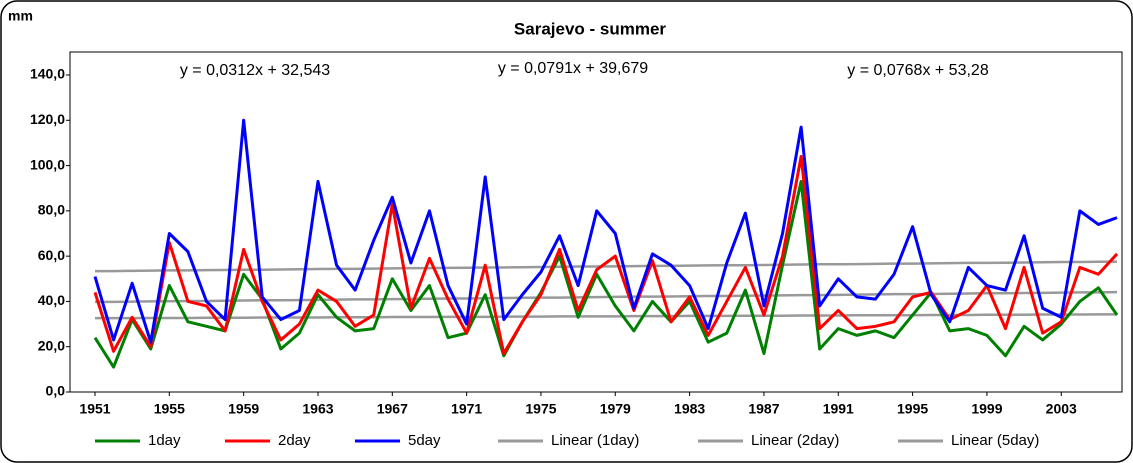  I want to click on x-tick-label: 1967, so click(392, 409).